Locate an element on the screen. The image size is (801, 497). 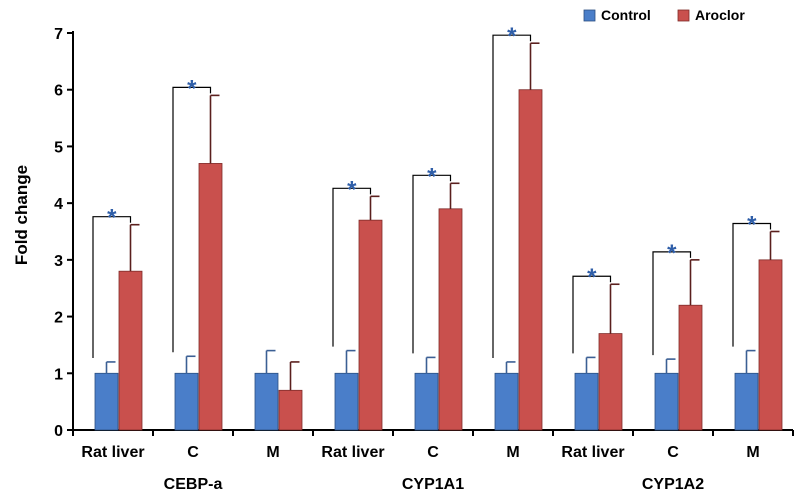
y-axis-label: Fold change is located at coordinates (21, 215).